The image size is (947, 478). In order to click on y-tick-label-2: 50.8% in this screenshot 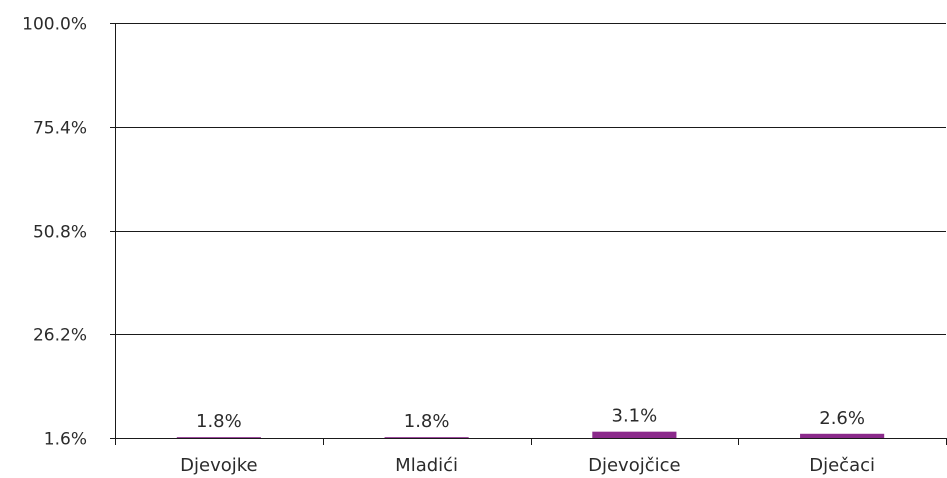, I will do `click(60, 233)`.